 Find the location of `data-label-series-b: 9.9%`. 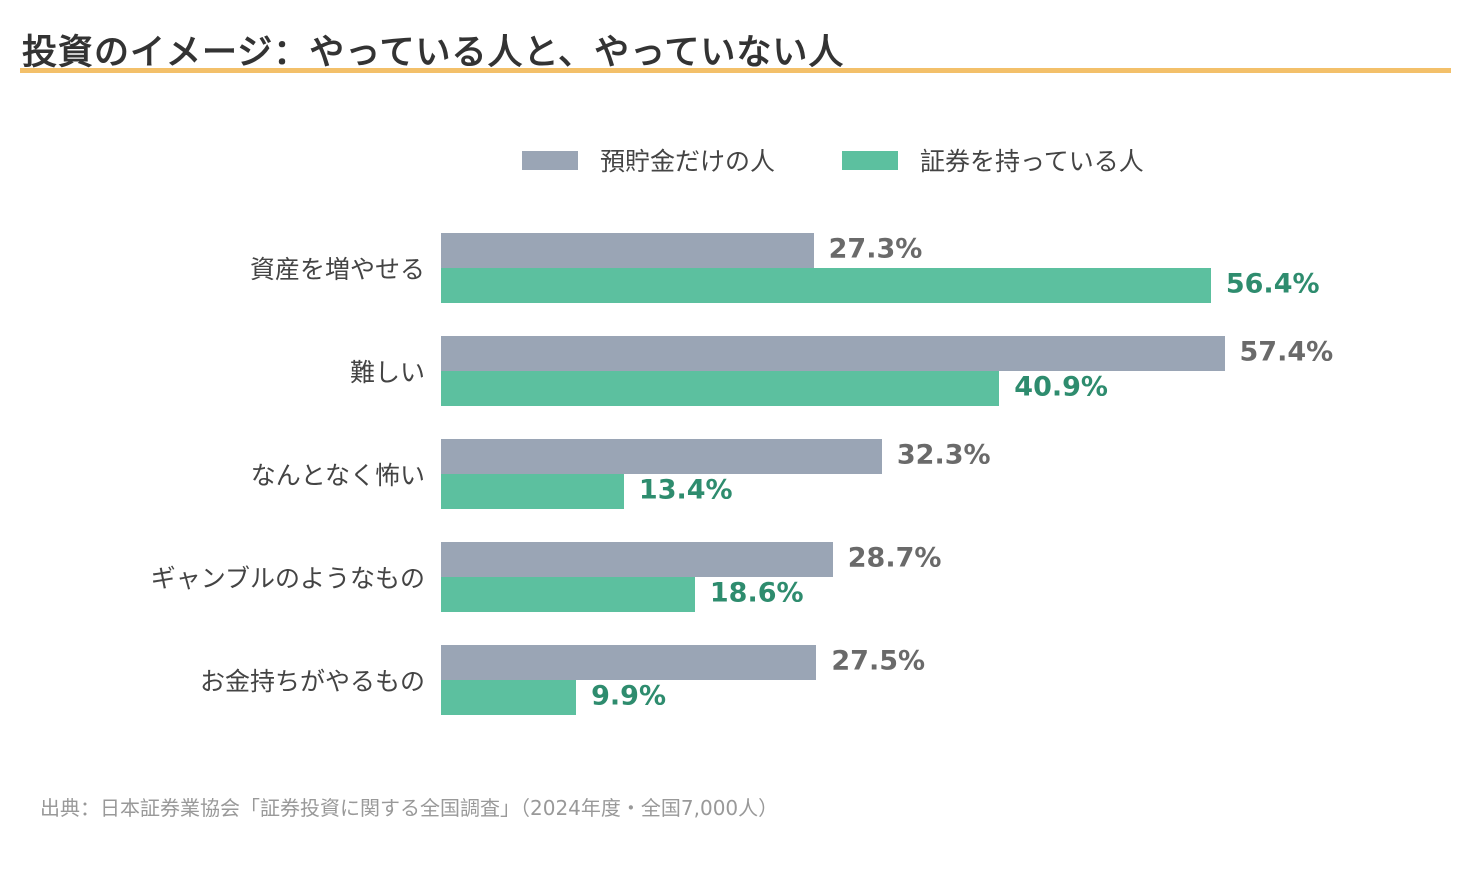

data-label-series-b: 9.9% is located at coordinates (629, 695).